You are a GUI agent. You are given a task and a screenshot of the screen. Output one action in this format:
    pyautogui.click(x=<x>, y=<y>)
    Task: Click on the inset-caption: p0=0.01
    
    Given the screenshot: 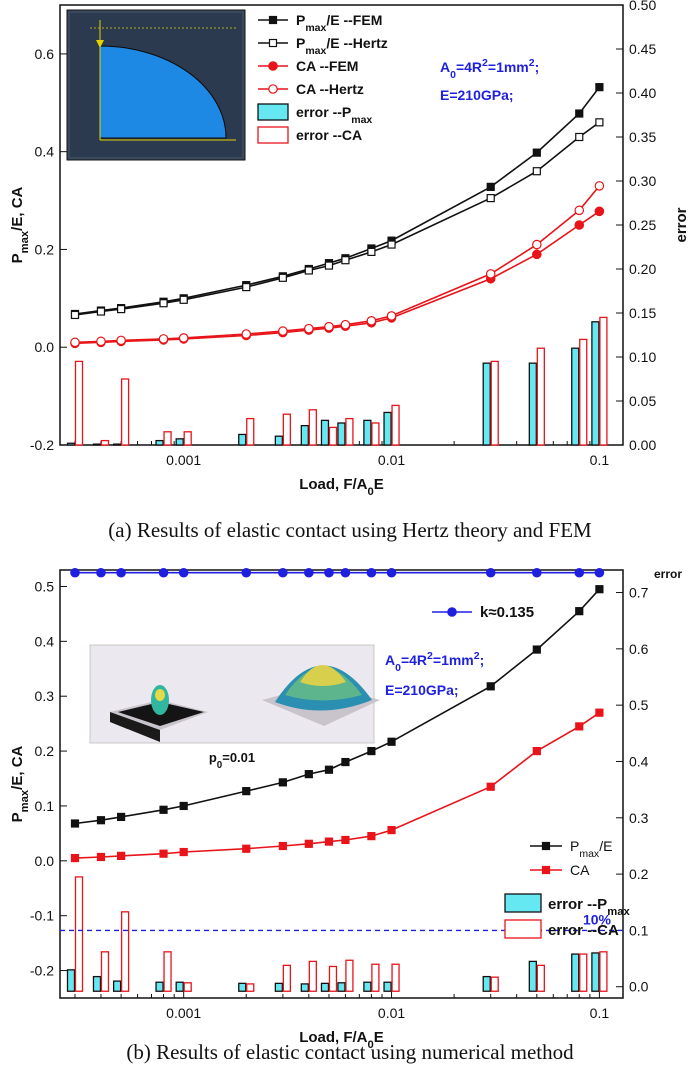 What is the action you would take?
    pyautogui.click(x=232, y=760)
    